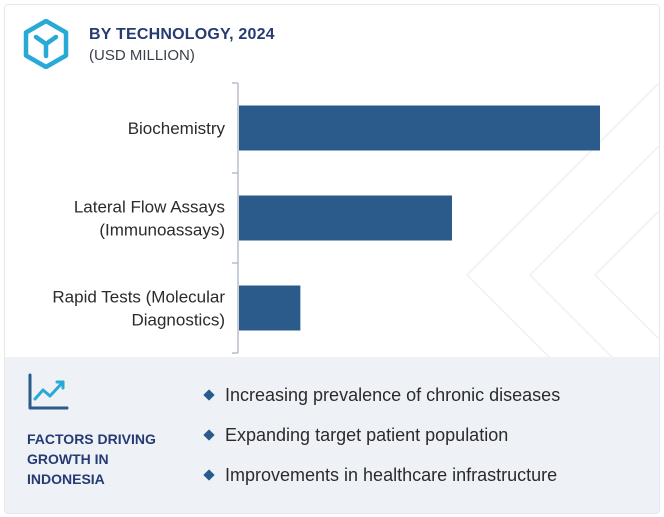 Image resolution: width=664 pixels, height=517 pixels. Describe the element at coordinates (162, 230) in the screenshot. I see `category-label-line: (Immunoassays)` at that location.